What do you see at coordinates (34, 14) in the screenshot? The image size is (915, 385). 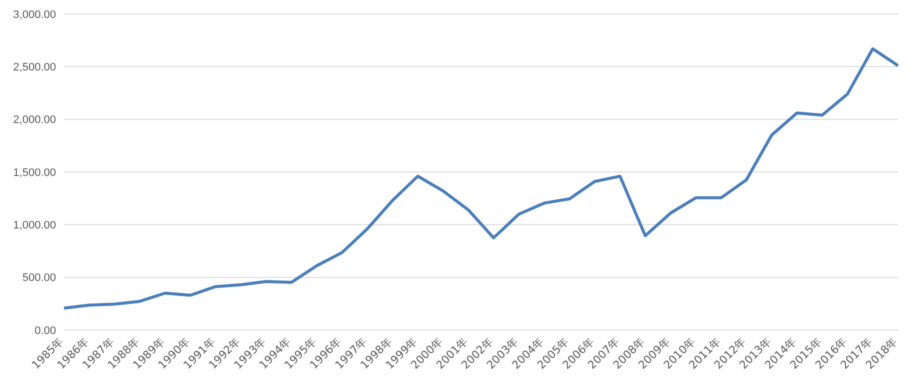 I see `y-tick-label: 3,000.00` at bounding box center [34, 14].